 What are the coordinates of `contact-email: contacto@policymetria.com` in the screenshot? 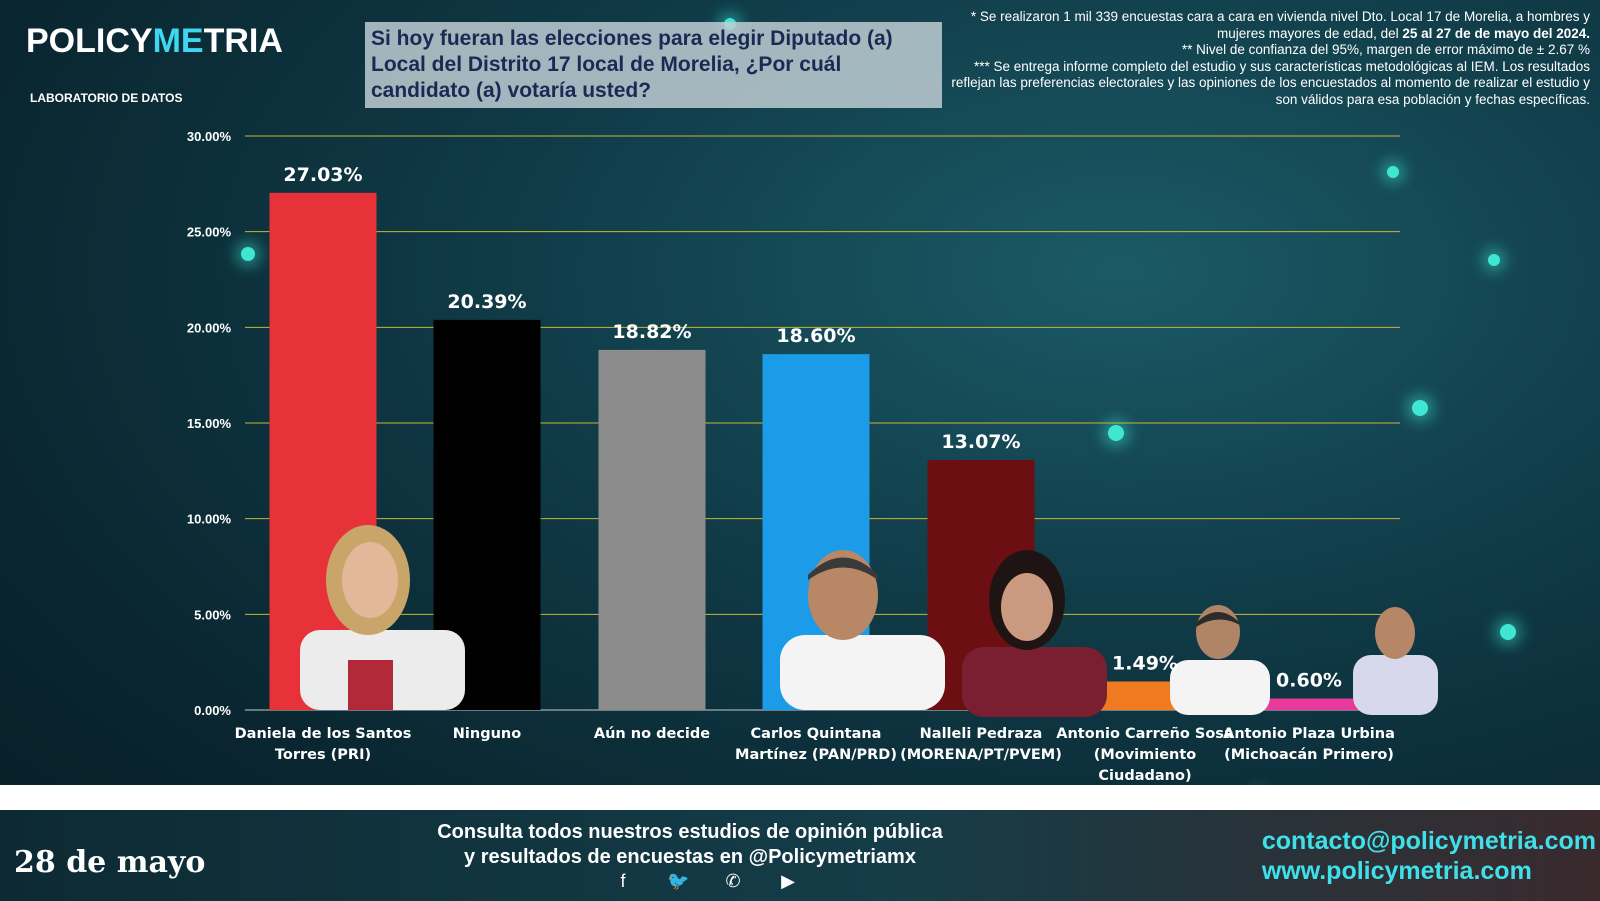 It's located at (1428, 841).